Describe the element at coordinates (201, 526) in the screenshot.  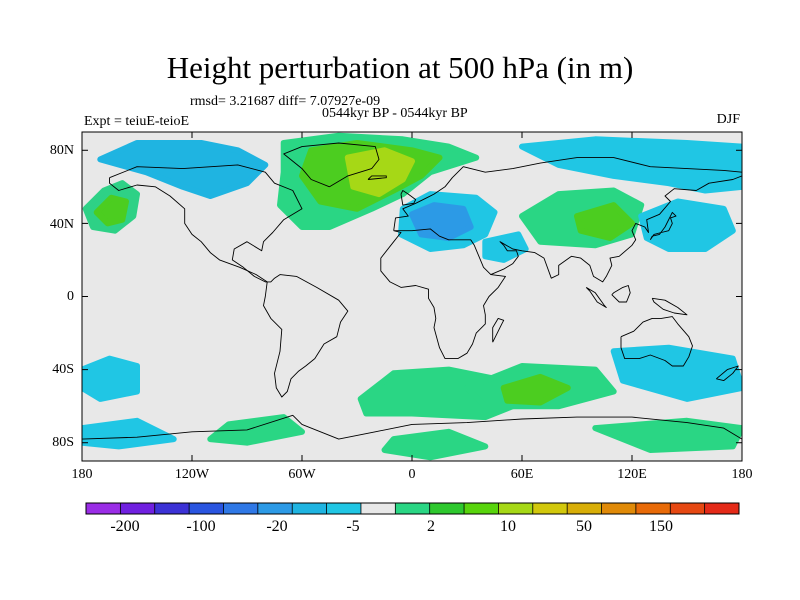
I see `colorbar-label-neg100: -100` at that location.